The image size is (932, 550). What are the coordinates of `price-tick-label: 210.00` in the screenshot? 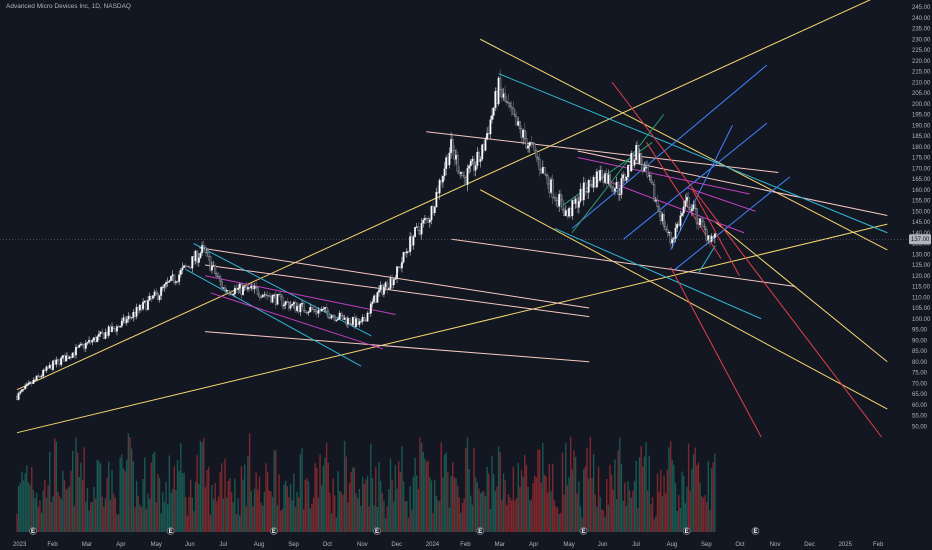 It's located at (921, 83).